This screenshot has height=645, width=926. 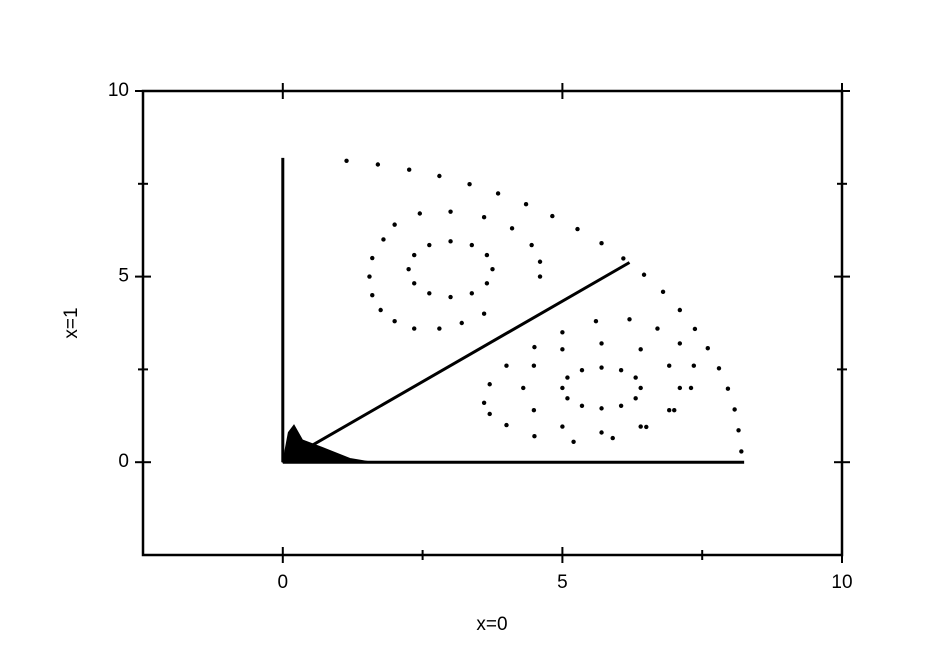 What do you see at coordinates (118, 90) in the screenshot?
I see `y-tick-label: 10` at bounding box center [118, 90].